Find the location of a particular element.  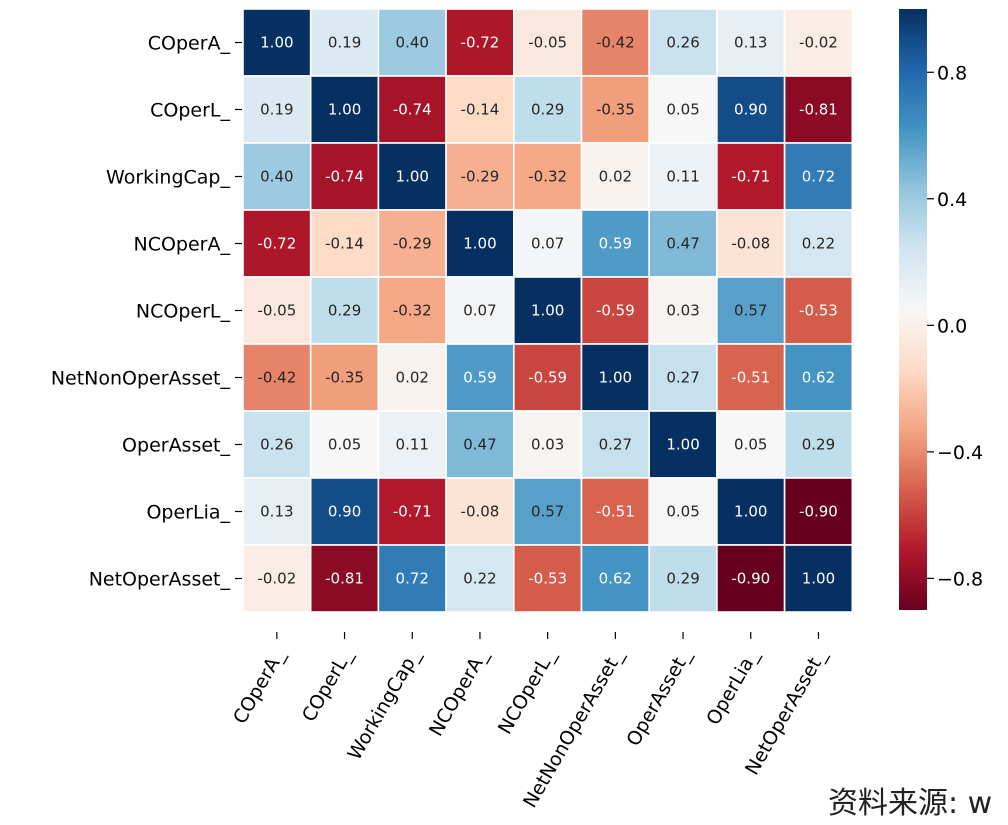

cell-value-label: 0.72 is located at coordinates (412, 579).